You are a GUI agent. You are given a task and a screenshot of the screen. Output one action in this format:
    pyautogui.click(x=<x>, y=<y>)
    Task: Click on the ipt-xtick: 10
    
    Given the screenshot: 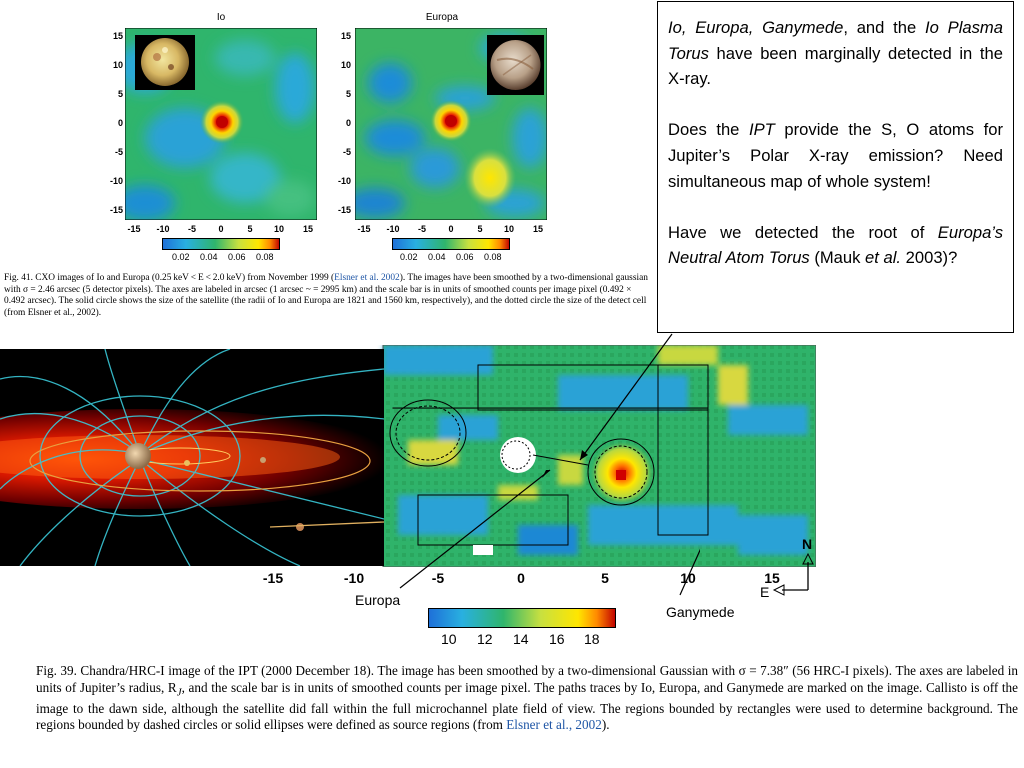 What is the action you would take?
    pyautogui.click(x=688, y=578)
    